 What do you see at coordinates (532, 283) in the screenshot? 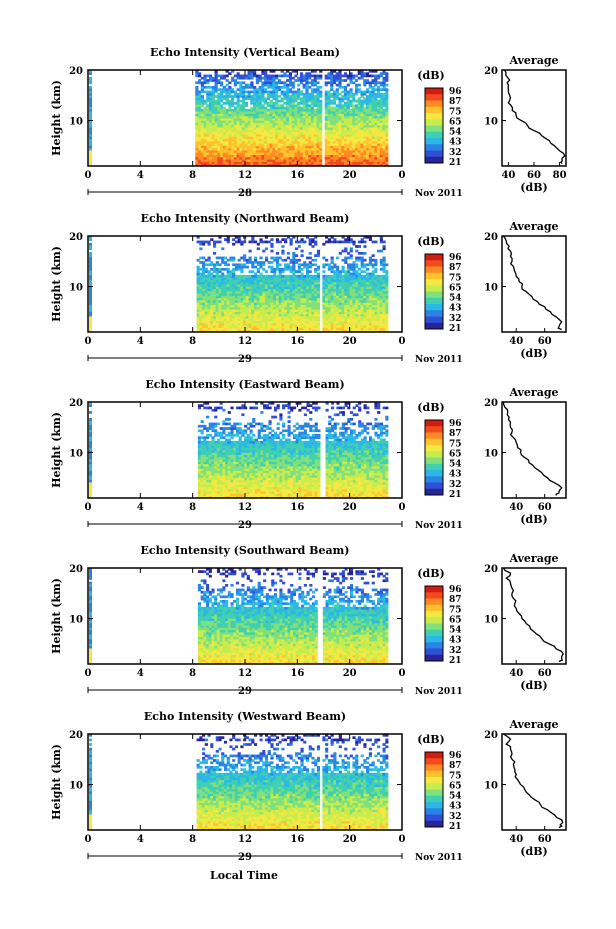
I see `profile-line` at bounding box center [532, 283].